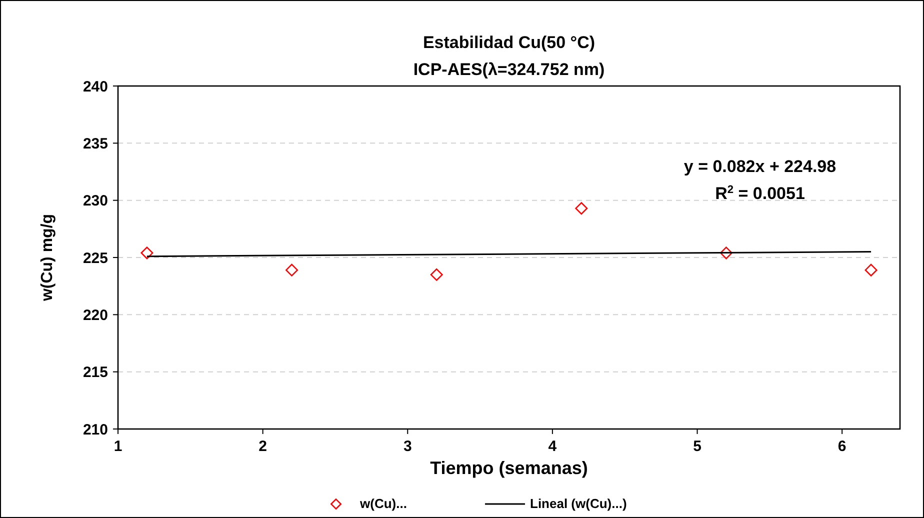 Image resolution: width=924 pixels, height=518 pixels. Describe the element at coordinates (407, 446) in the screenshot. I see `x-tick-label: 3` at that location.